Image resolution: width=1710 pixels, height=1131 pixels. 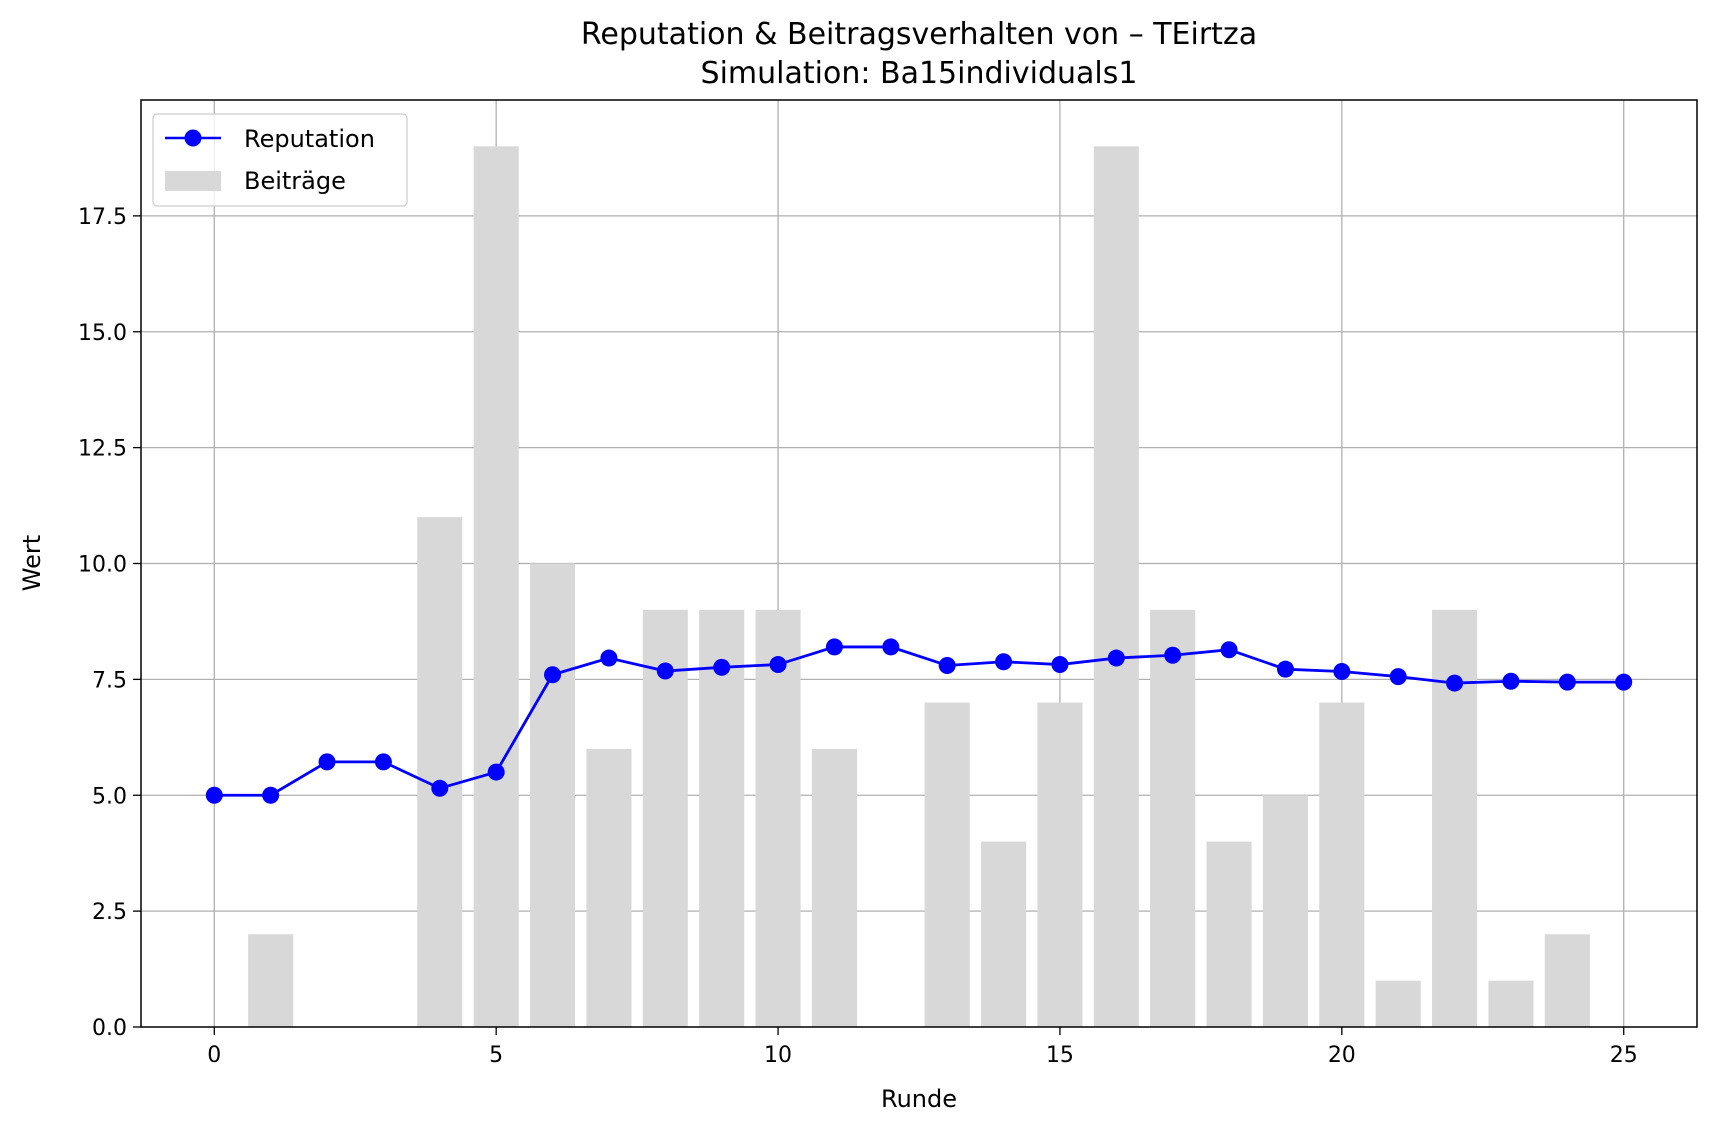 I want to click on x-tick-label: 5, so click(x=496, y=1055).